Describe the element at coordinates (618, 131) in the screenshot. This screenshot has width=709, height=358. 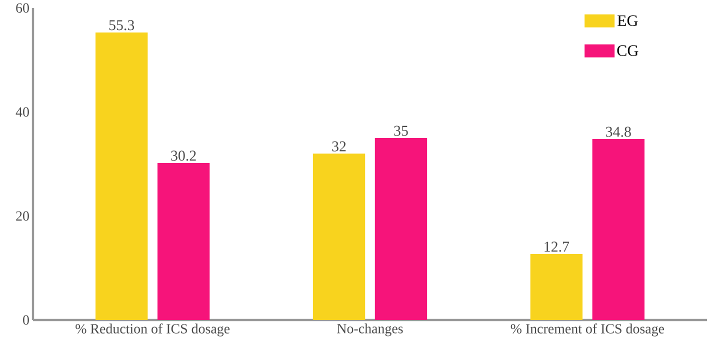
I see `data-label: 34.8` at that location.